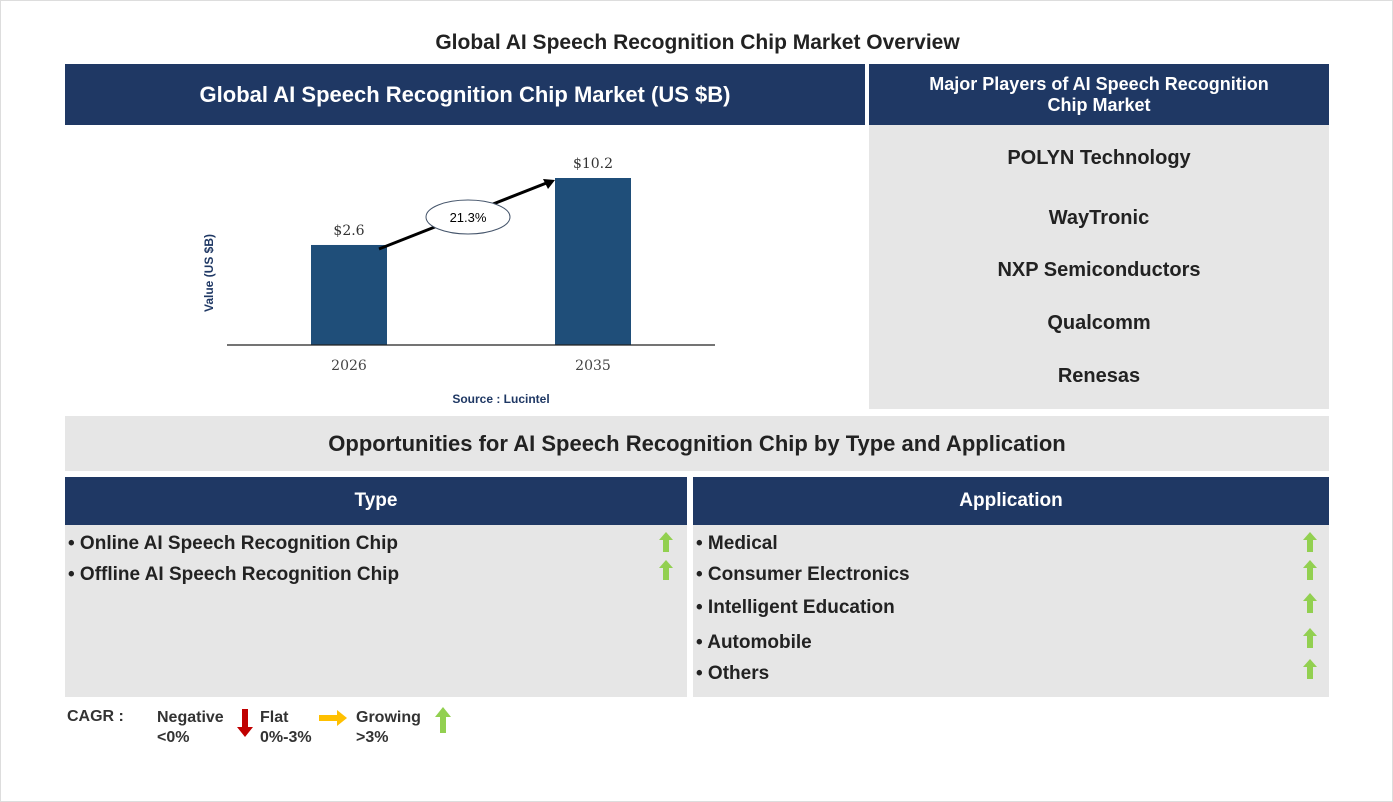  I want to click on cagr-value: 21.3%, so click(468, 217).